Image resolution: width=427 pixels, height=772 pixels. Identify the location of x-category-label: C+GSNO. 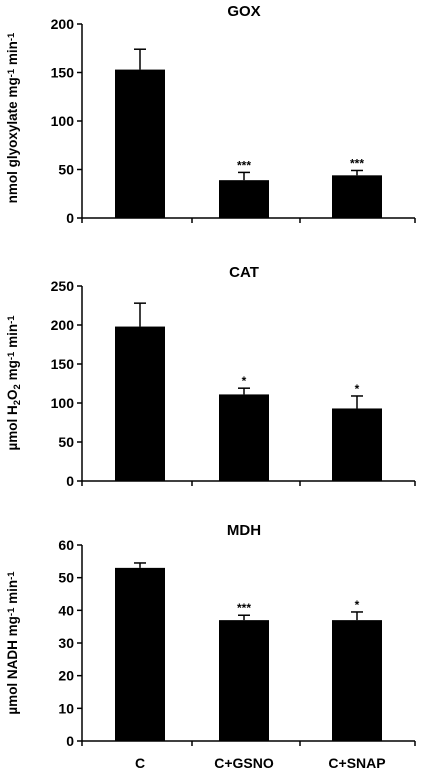
(244, 763).